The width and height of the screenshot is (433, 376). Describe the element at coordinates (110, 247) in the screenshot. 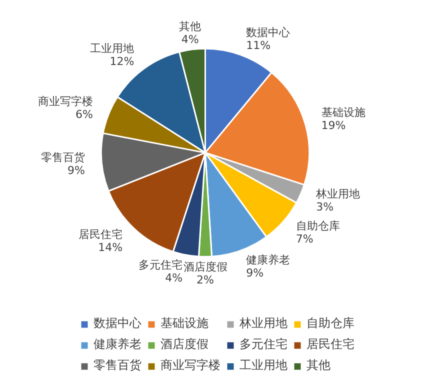

I see `data-label: 14%` at that location.